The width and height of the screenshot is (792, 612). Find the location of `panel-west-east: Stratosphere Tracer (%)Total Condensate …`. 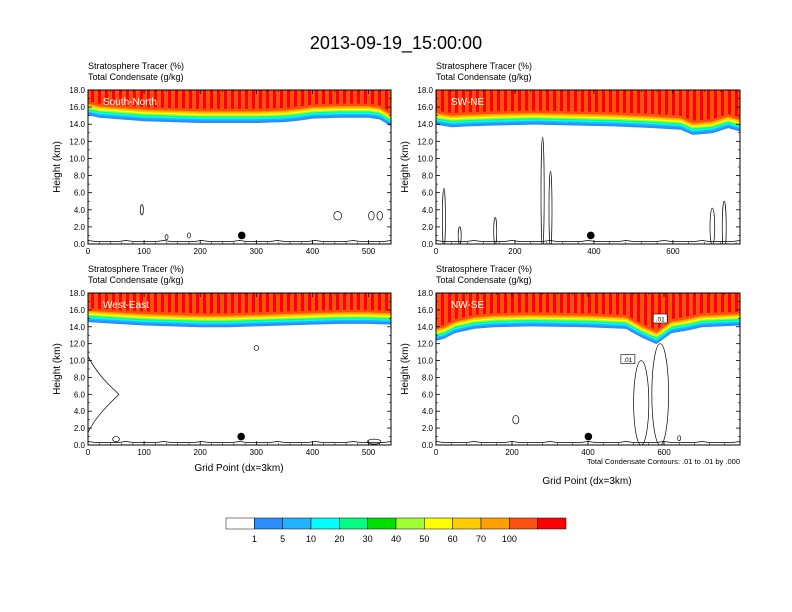

panel-west-east: Stratosphere Tracer (%)Total Condensate … is located at coordinates (222, 360).